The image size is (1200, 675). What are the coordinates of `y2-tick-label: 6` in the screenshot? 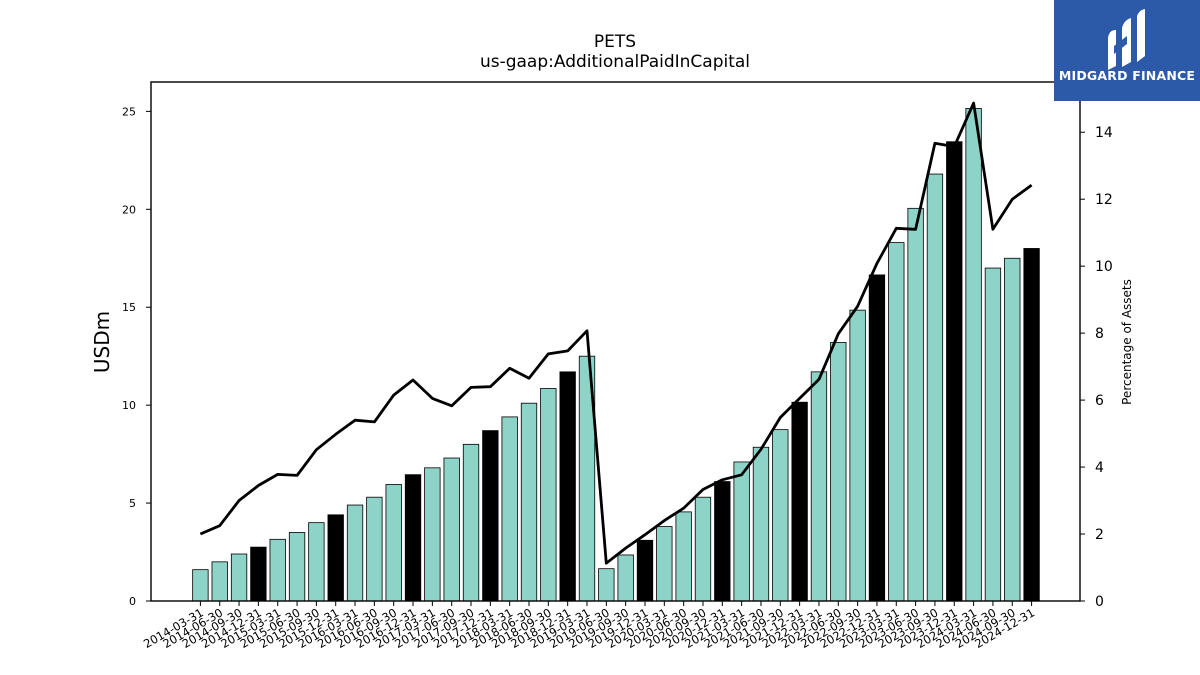 It's located at (1099, 401).